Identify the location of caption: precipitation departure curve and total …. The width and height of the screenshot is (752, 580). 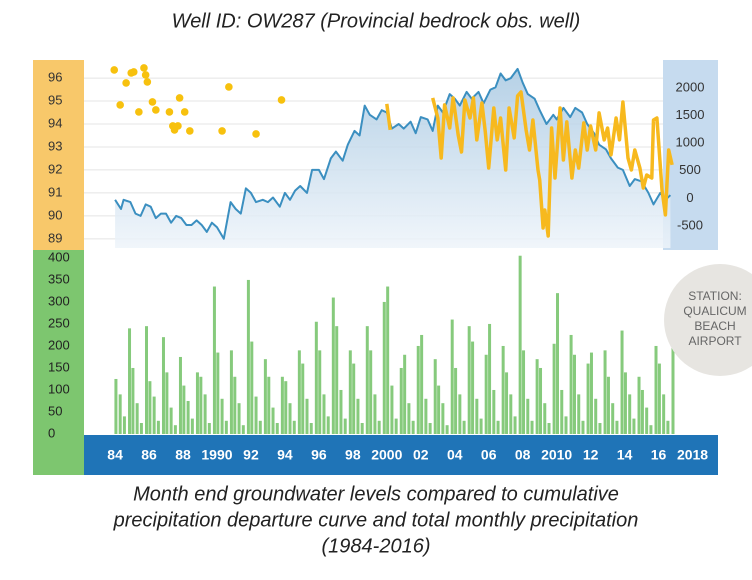
(376, 520).